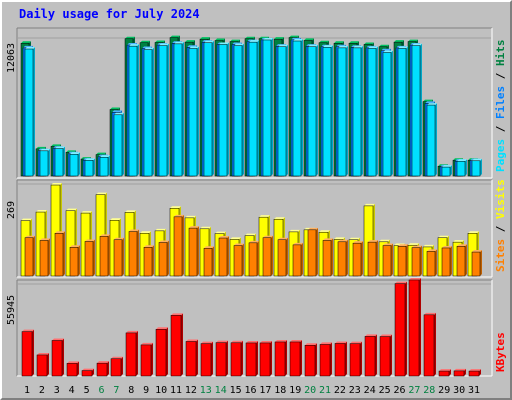  I want to click on legend-item-hits: Hits, so click(500, 53).